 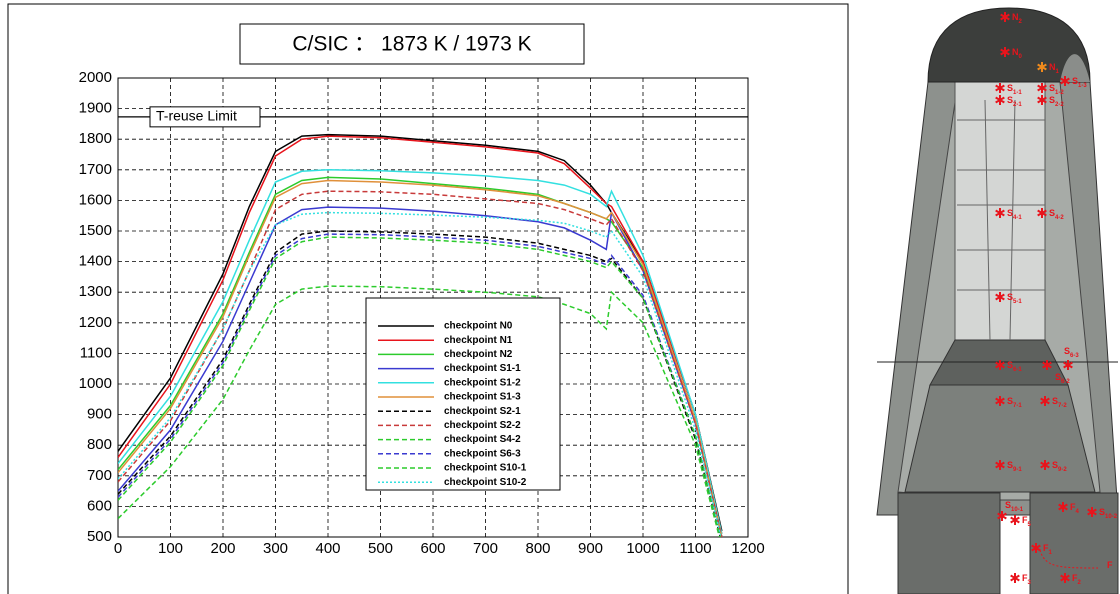 I want to click on checkpoint-label: S7-1, so click(x=1014, y=402).